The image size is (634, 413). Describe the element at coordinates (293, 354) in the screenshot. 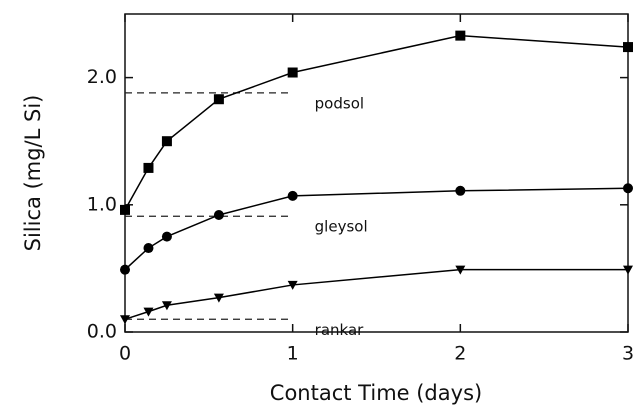

I see `x-tick-label: 1` at that location.